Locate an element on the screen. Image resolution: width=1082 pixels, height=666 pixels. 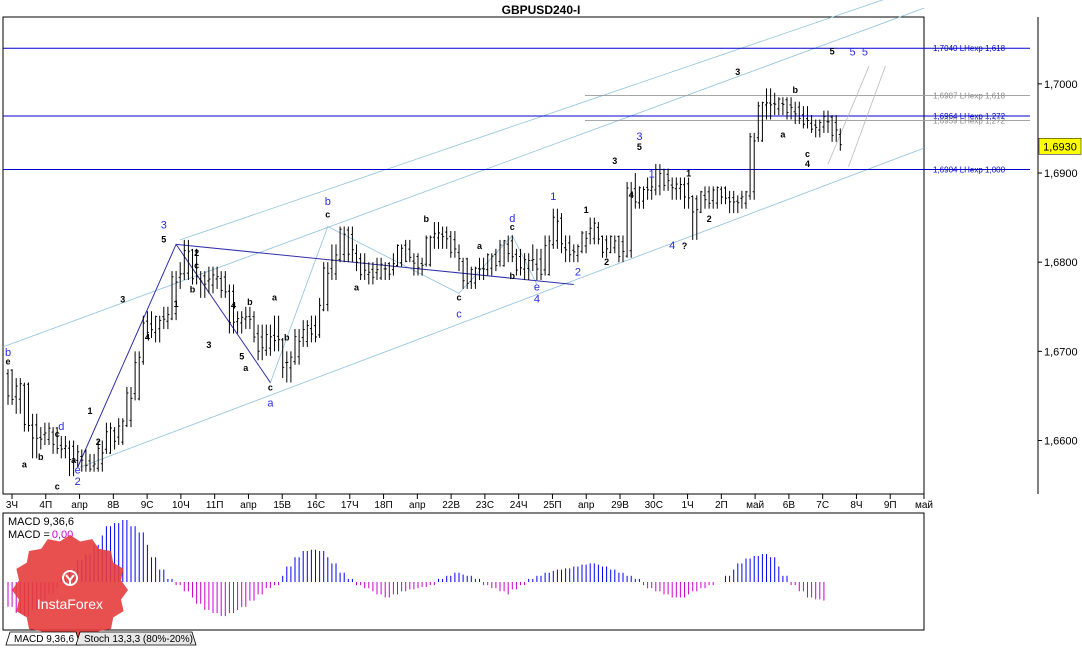
y-tick-label: 1,6700 is located at coordinates (1061, 352).